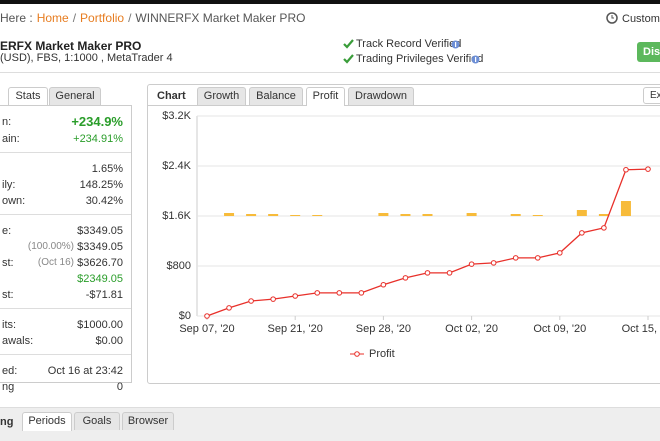 The height and width of the screenshot is (441, 660). I want to click on stats-tab: Stats, so click(28, 96).